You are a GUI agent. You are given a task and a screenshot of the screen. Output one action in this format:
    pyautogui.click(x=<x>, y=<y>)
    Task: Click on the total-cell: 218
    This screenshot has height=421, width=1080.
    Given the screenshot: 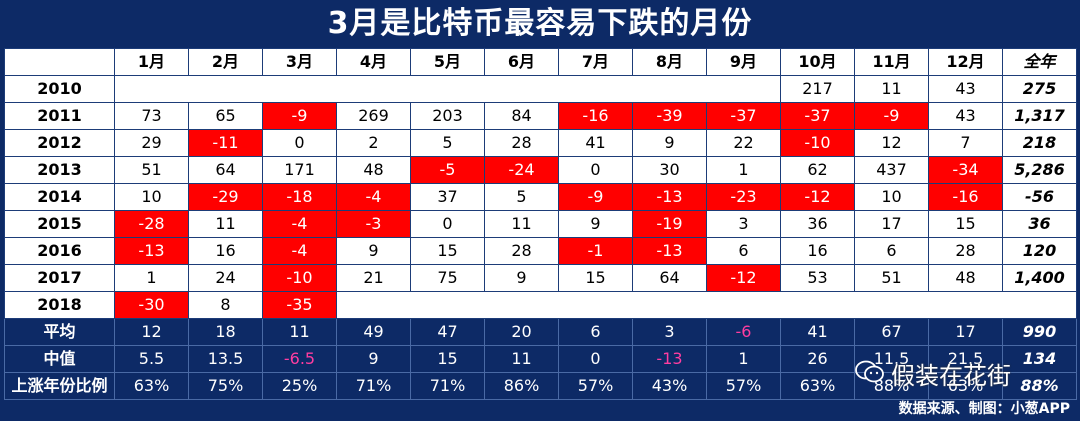 What is the action you would take?
    pyautogui.click(x=1039, y=143)
    